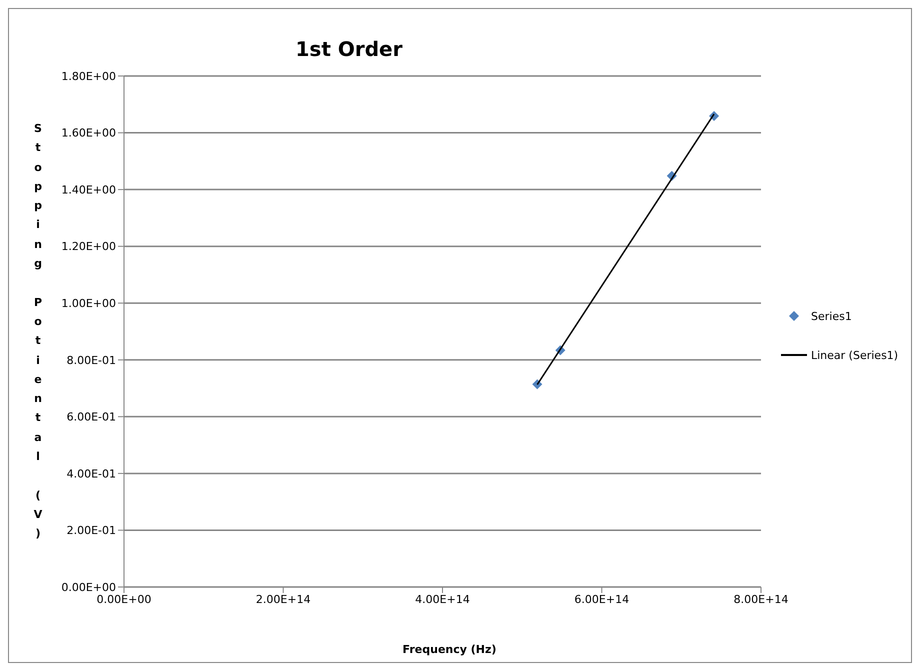 The width and height of the screenshot is (920, 671). Describe the element at coordinates (91, 531) in the screenshot. I see `y-tick-label: 2.00E-01` at that location.